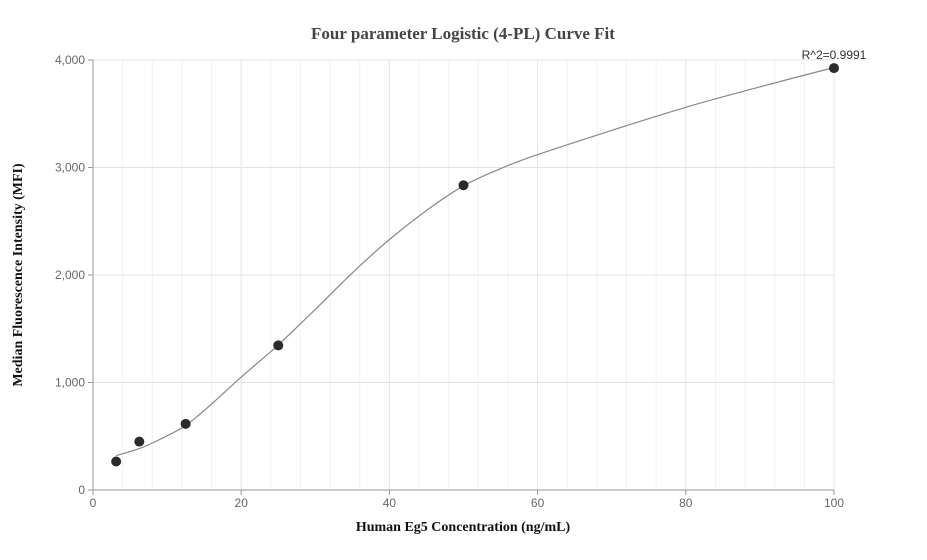  What do you see at coordinates (390, 503) in the screenshot?
I see `x-tick-label: 40` at bounding box center [390, 503].